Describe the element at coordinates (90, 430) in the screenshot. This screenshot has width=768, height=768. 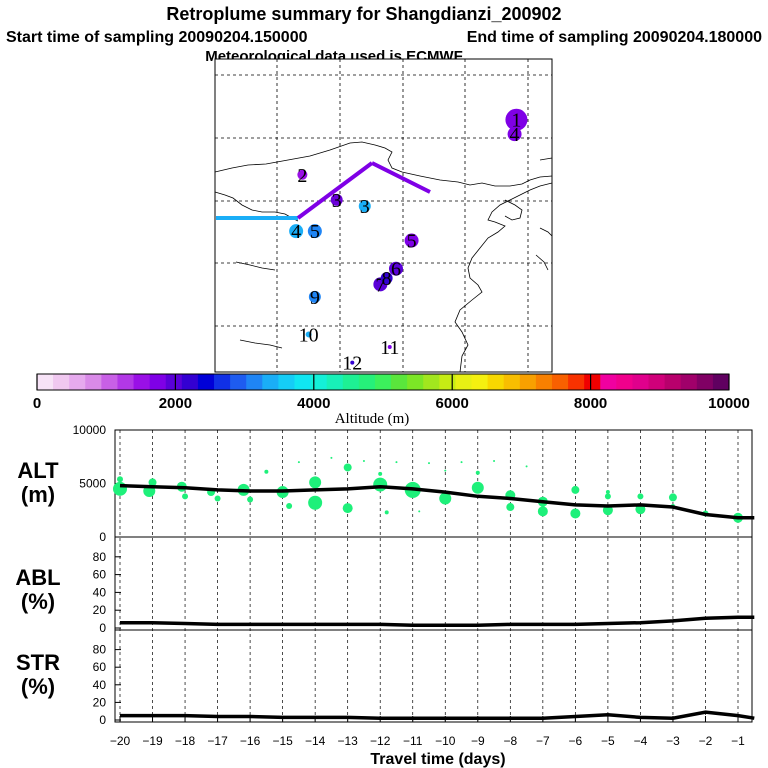
I see `y-tick-label: 10000` at that location.